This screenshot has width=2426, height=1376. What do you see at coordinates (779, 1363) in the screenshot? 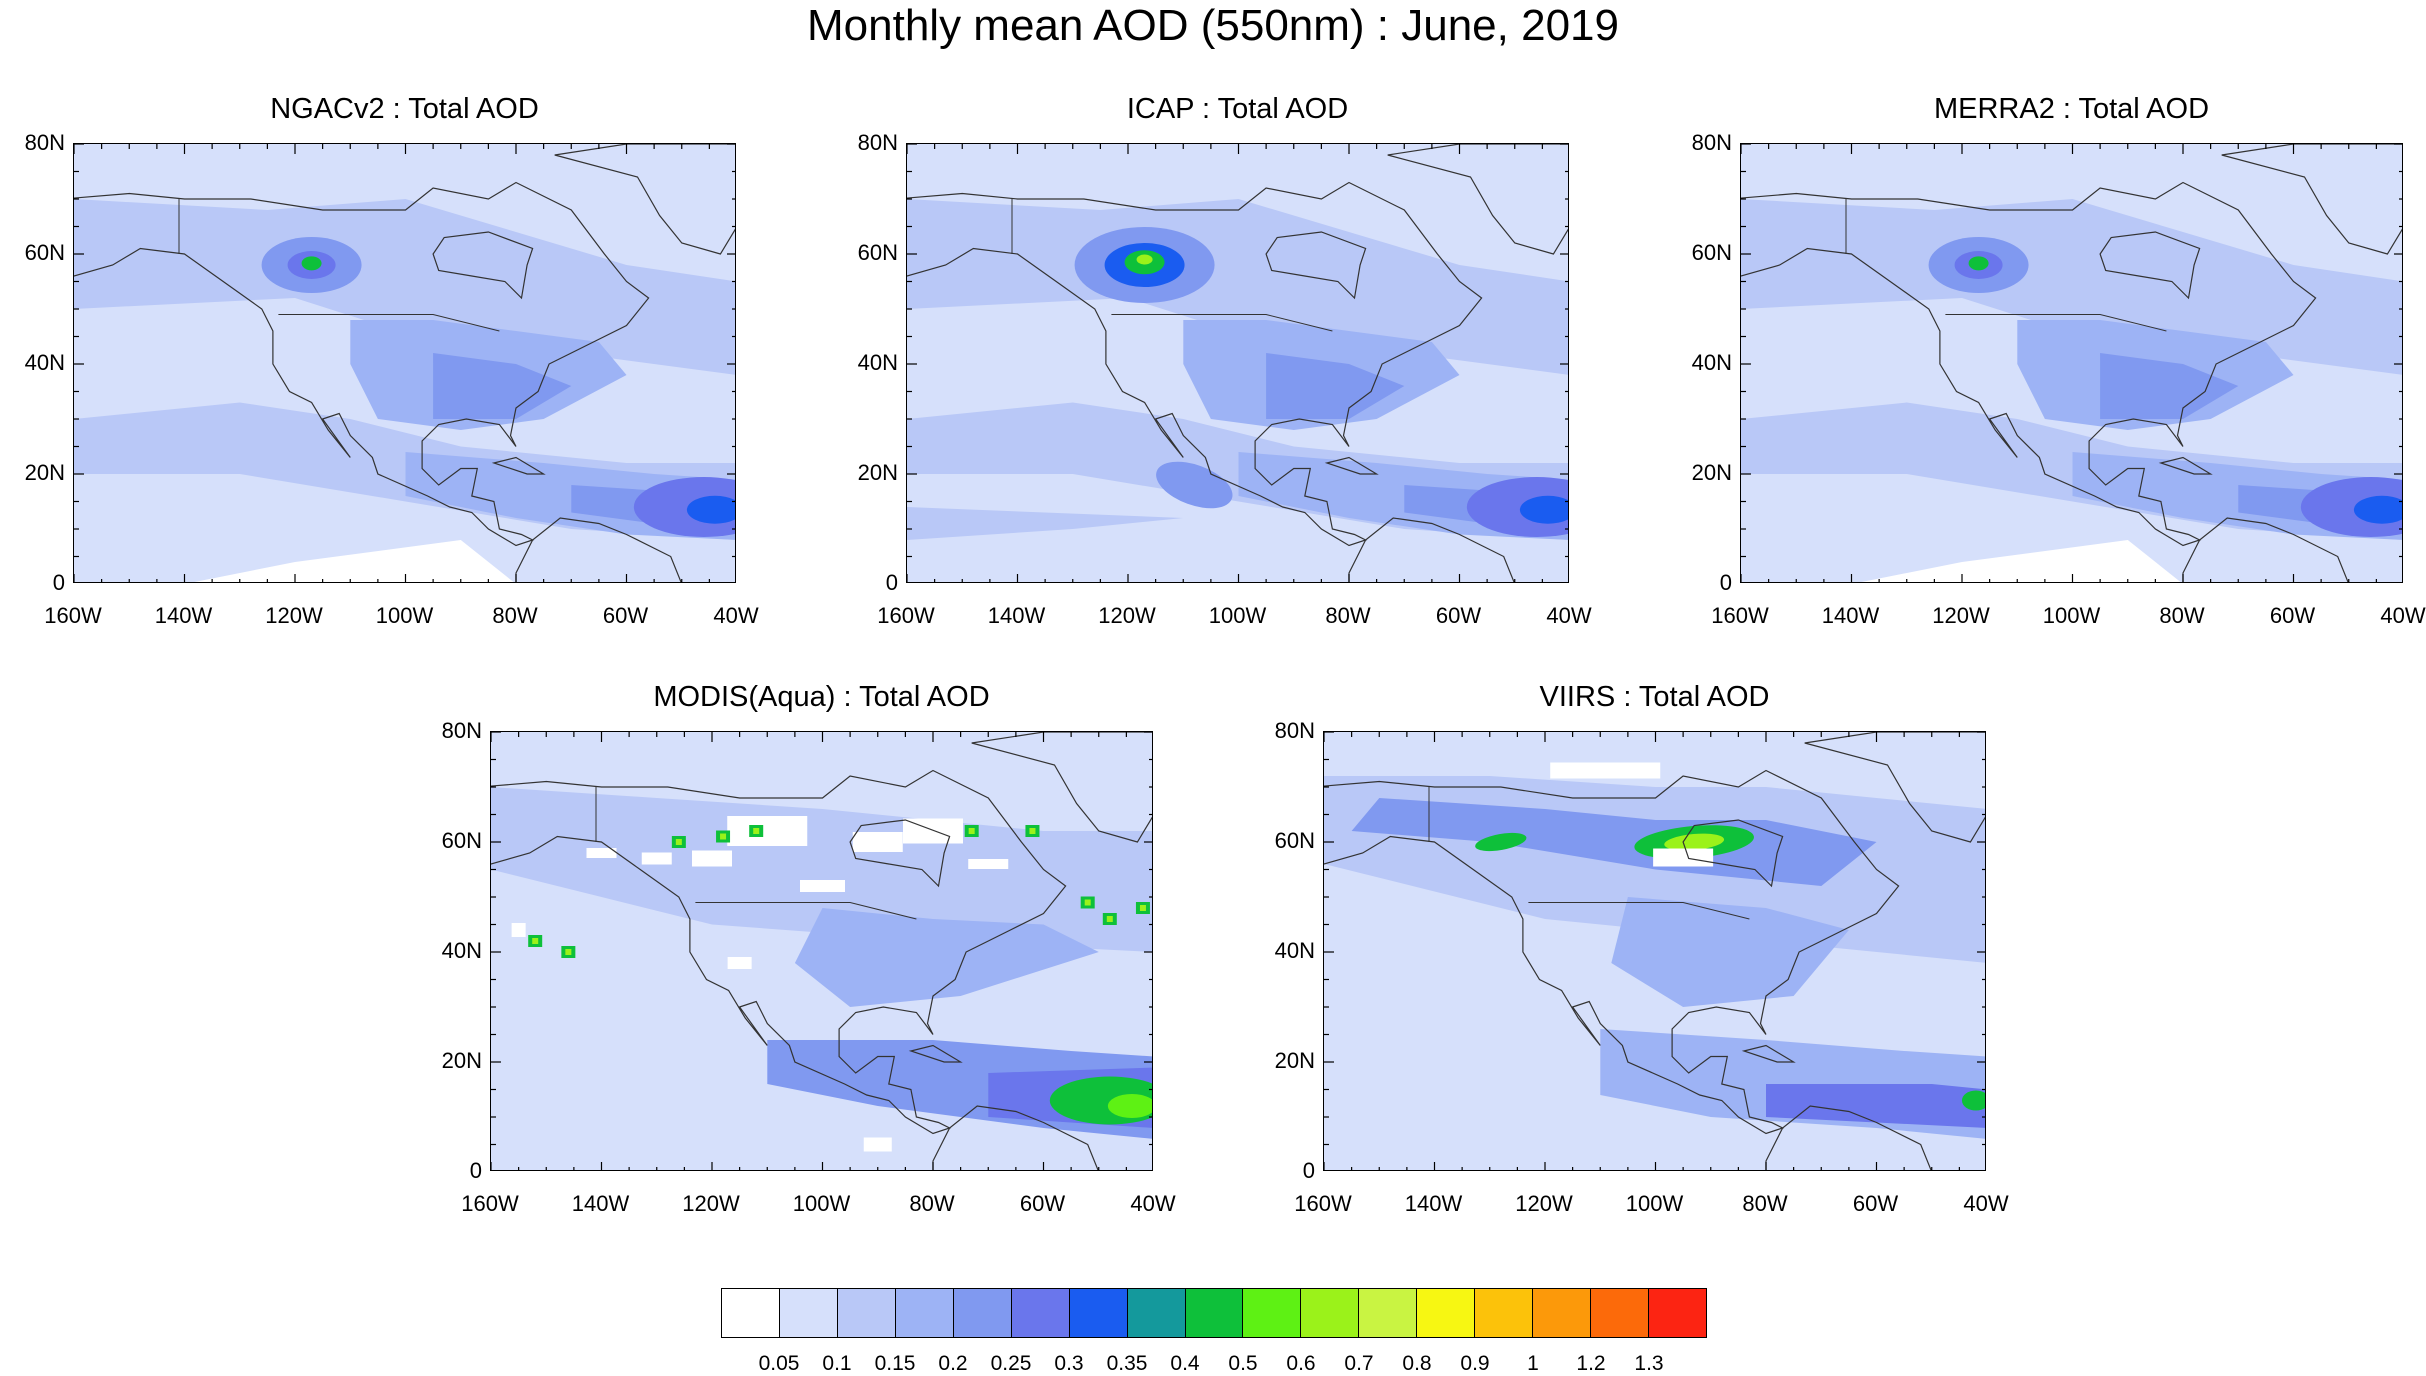
I see `colorbar-label: 0.05` at bounding box center [779, 1363].